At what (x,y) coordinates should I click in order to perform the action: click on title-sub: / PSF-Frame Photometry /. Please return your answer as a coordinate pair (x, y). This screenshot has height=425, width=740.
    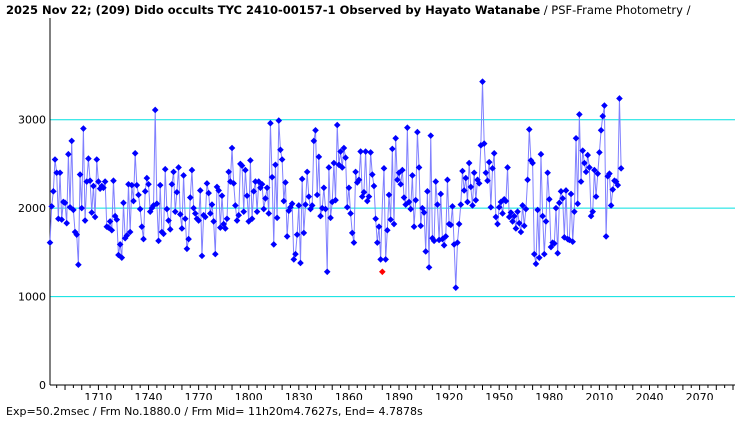
    Looking at the image, I should click on (615, 10).